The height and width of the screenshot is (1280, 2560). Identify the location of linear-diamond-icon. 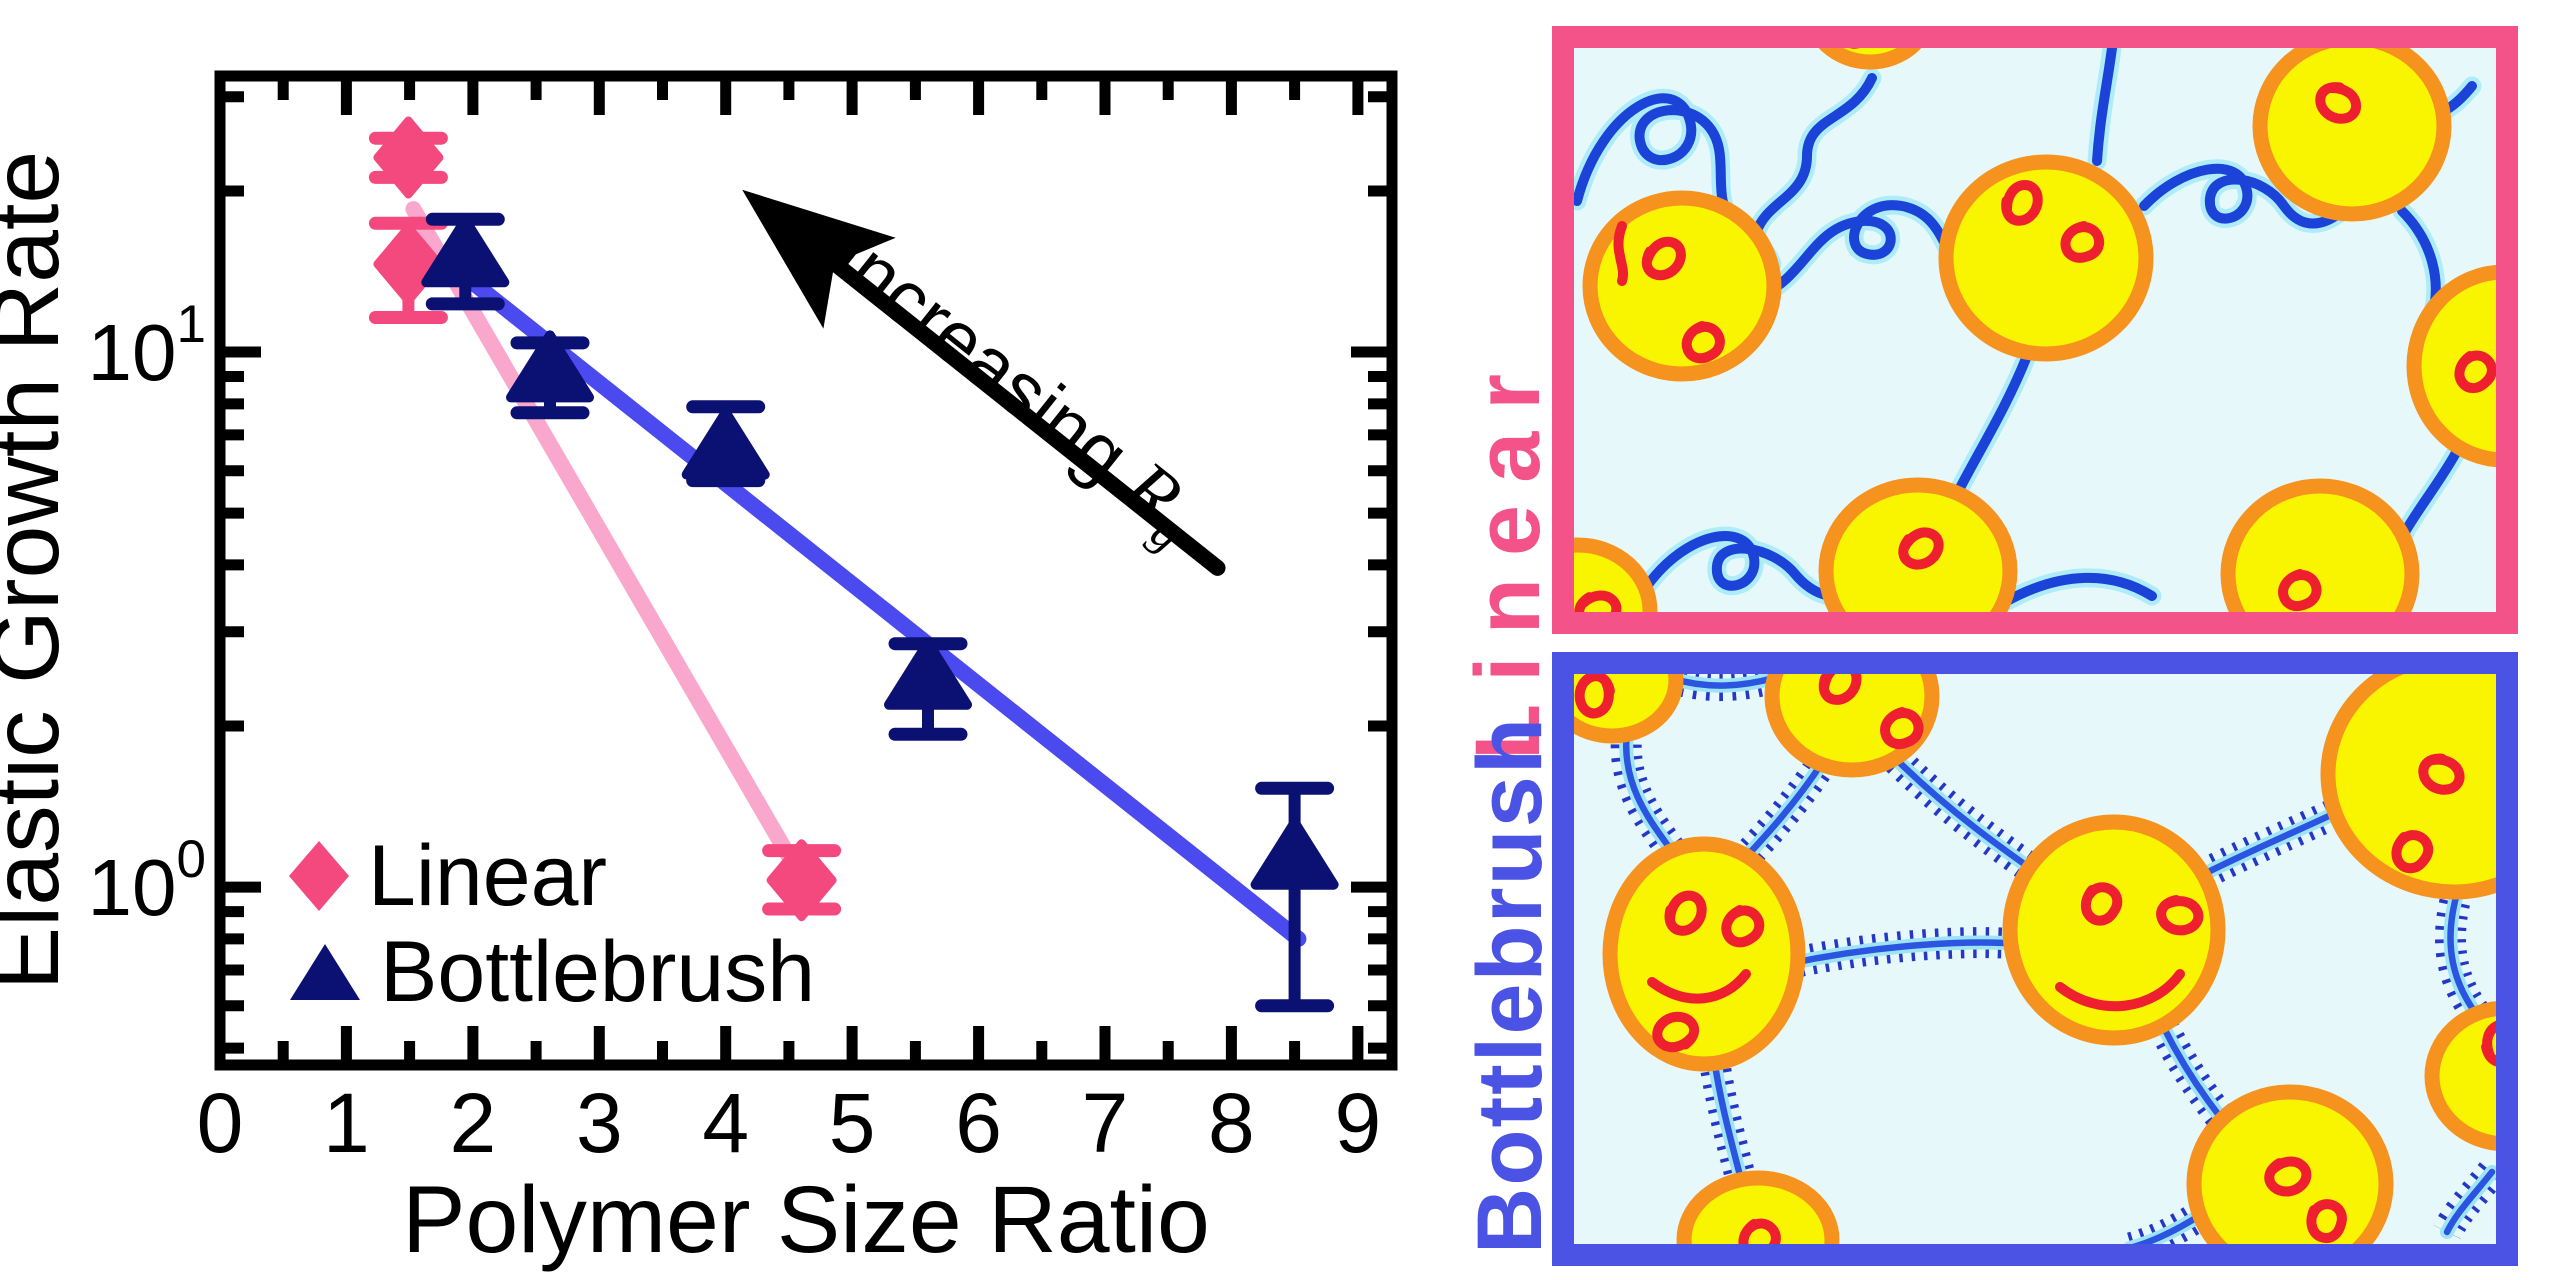
(319, 876).